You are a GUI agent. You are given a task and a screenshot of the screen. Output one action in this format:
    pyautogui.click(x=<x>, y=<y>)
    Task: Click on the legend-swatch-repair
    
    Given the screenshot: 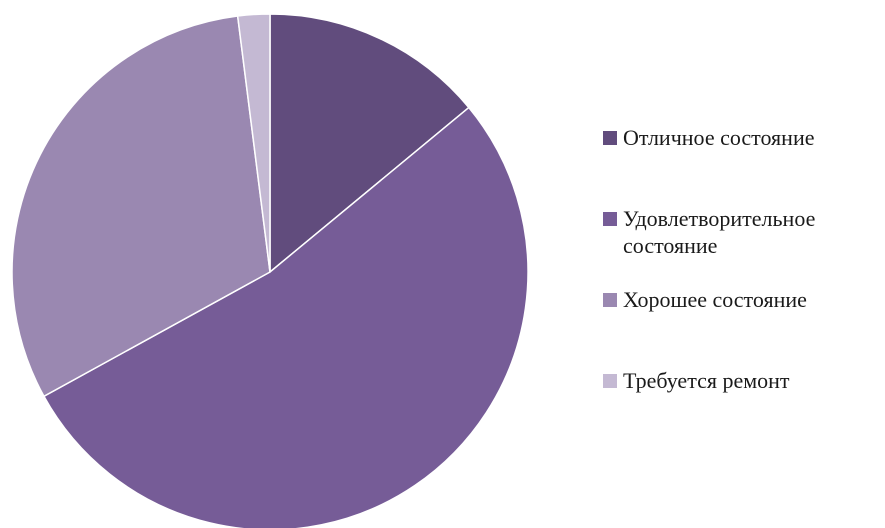 What is the action you would take?
    pyautogui.click(x=610, y=381)
    